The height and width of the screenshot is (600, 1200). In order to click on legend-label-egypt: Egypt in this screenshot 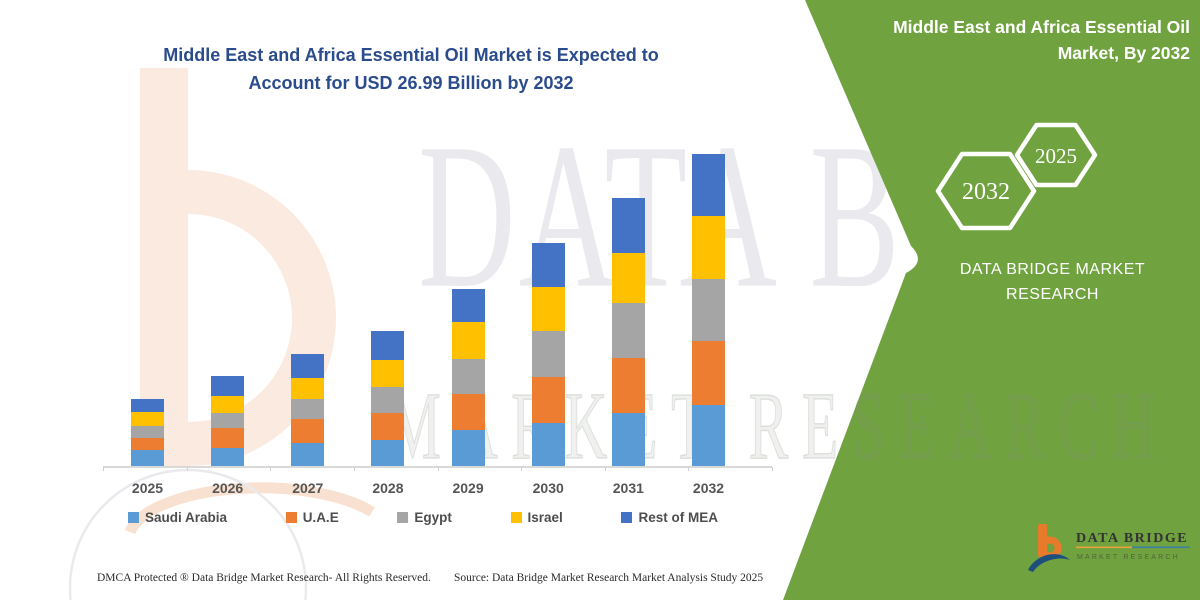, I will do `click(433, 517)`.